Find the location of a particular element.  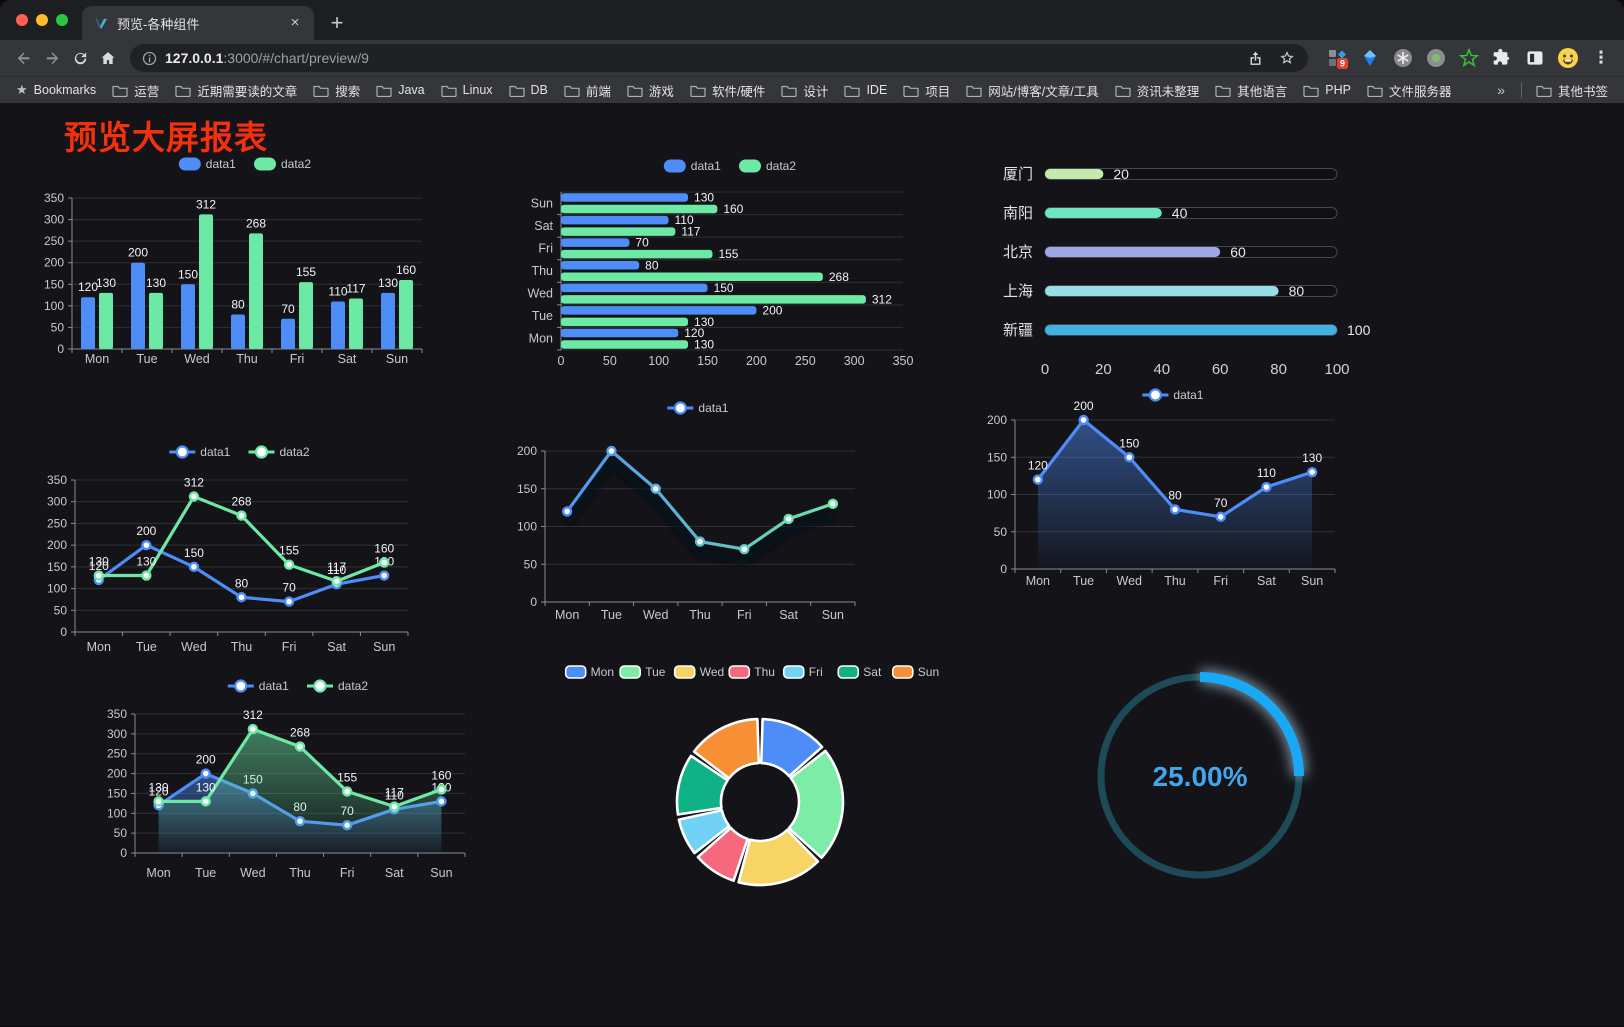

tab-favicon is located at coordinates (101, 23).